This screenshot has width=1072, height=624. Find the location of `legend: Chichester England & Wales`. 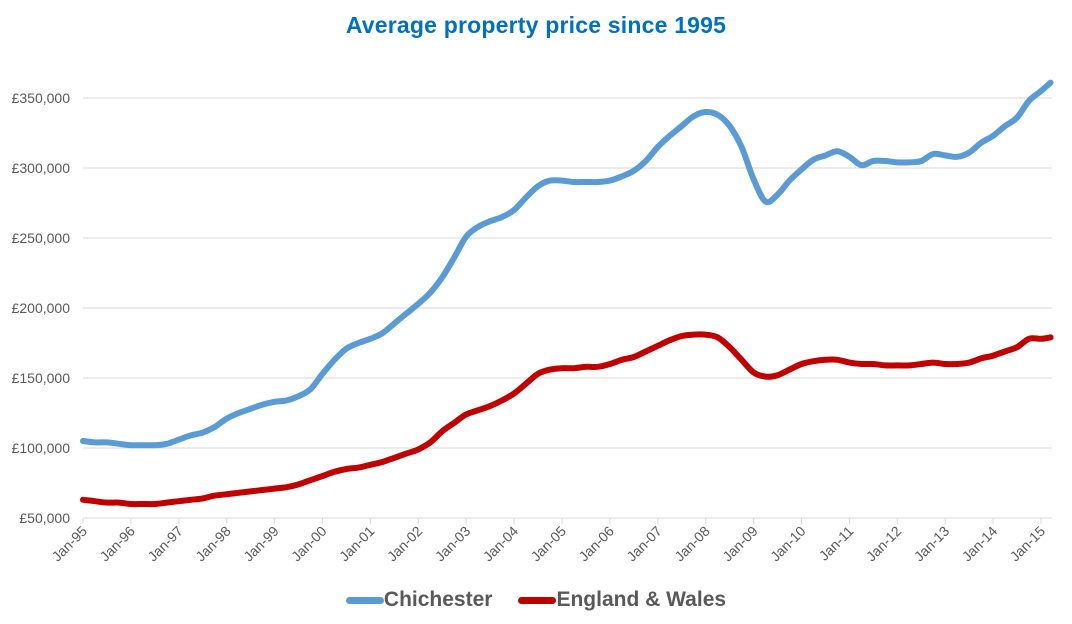

legend: Chichester England & Wales is located at coordinates (536, 600).